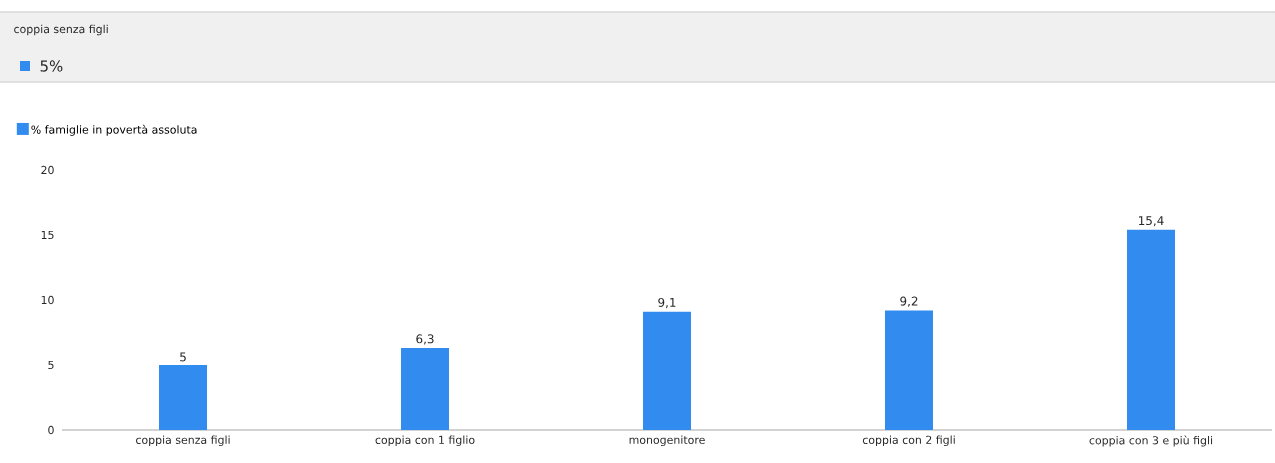 Image resolution: width=1275 pixels, height=463 pixels. I want to click on y-tick-label: 5, so click(51, 365).